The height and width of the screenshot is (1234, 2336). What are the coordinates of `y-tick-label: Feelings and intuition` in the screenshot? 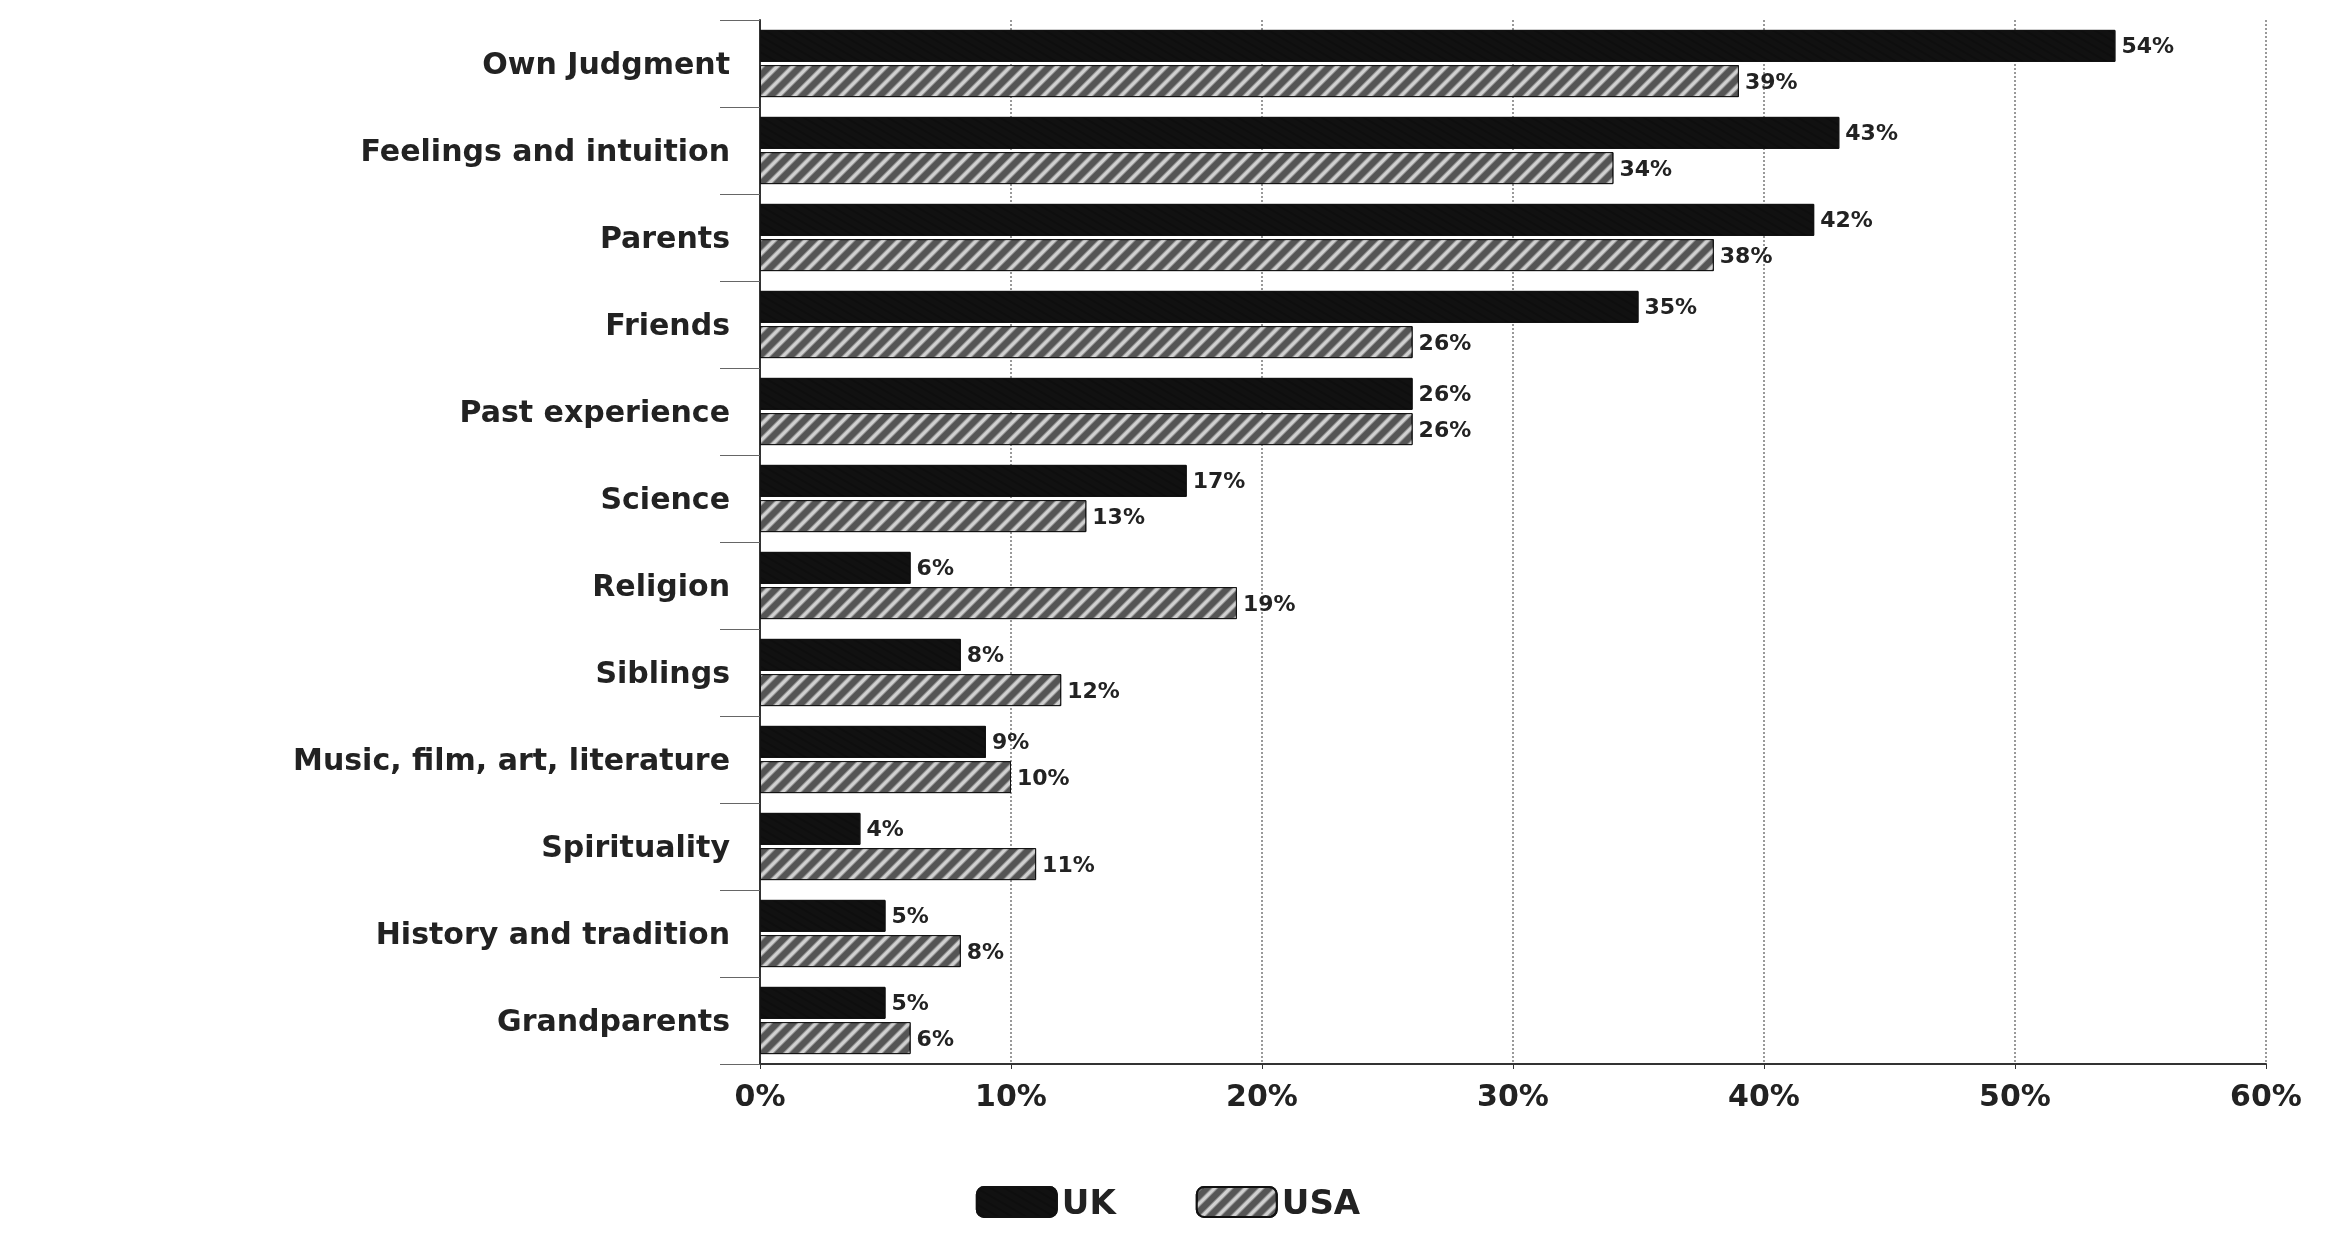 It's located at (545, 150).